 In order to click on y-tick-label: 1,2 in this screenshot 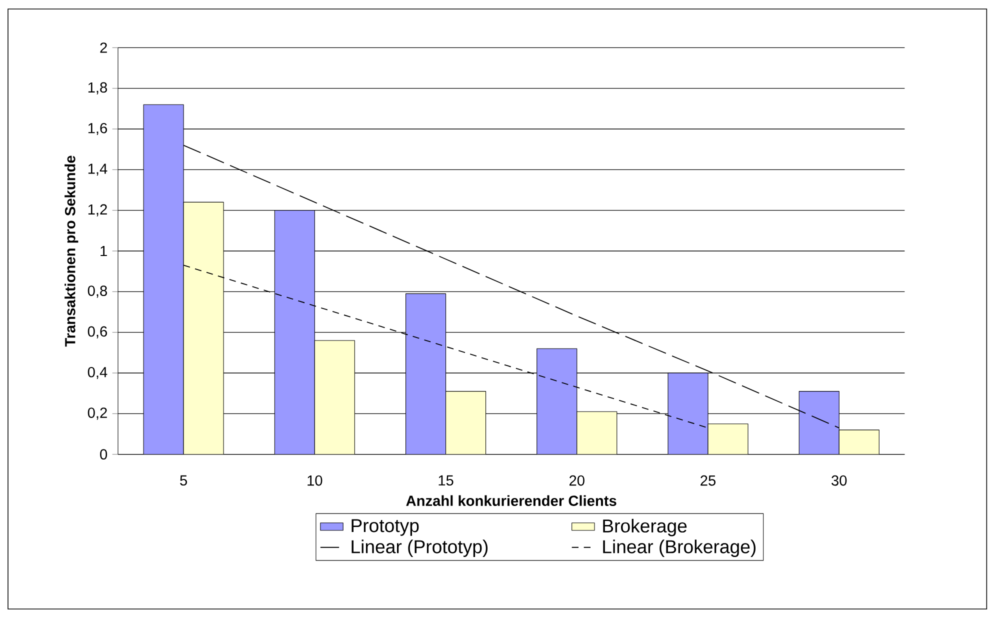, I will do `click(97, 210)`.